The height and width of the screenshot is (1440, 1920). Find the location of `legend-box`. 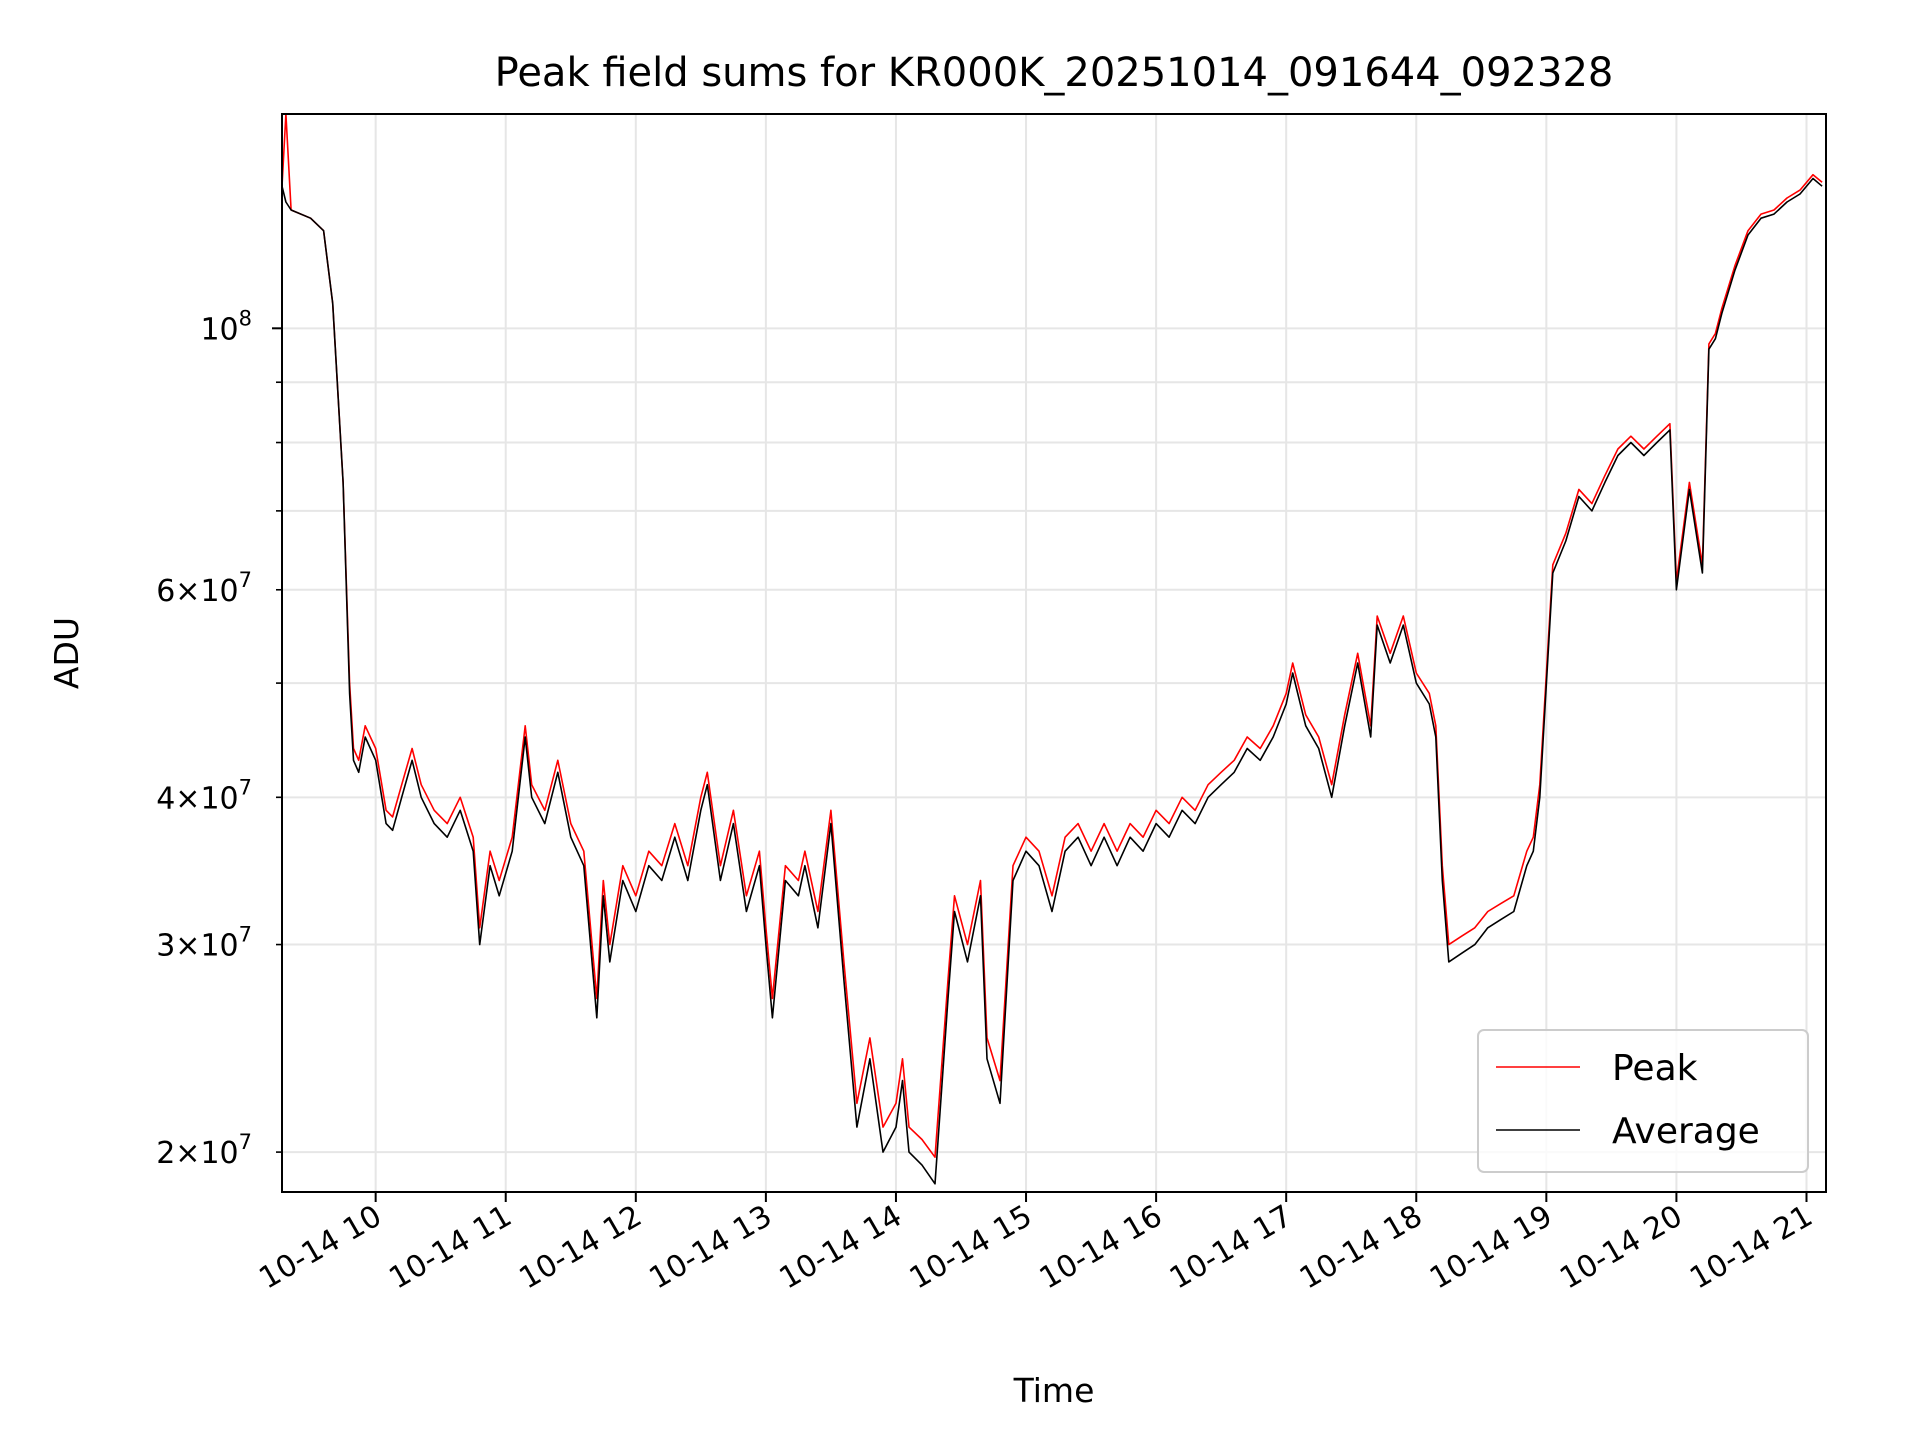

legend-box is located at coordinates (1643, 1101).